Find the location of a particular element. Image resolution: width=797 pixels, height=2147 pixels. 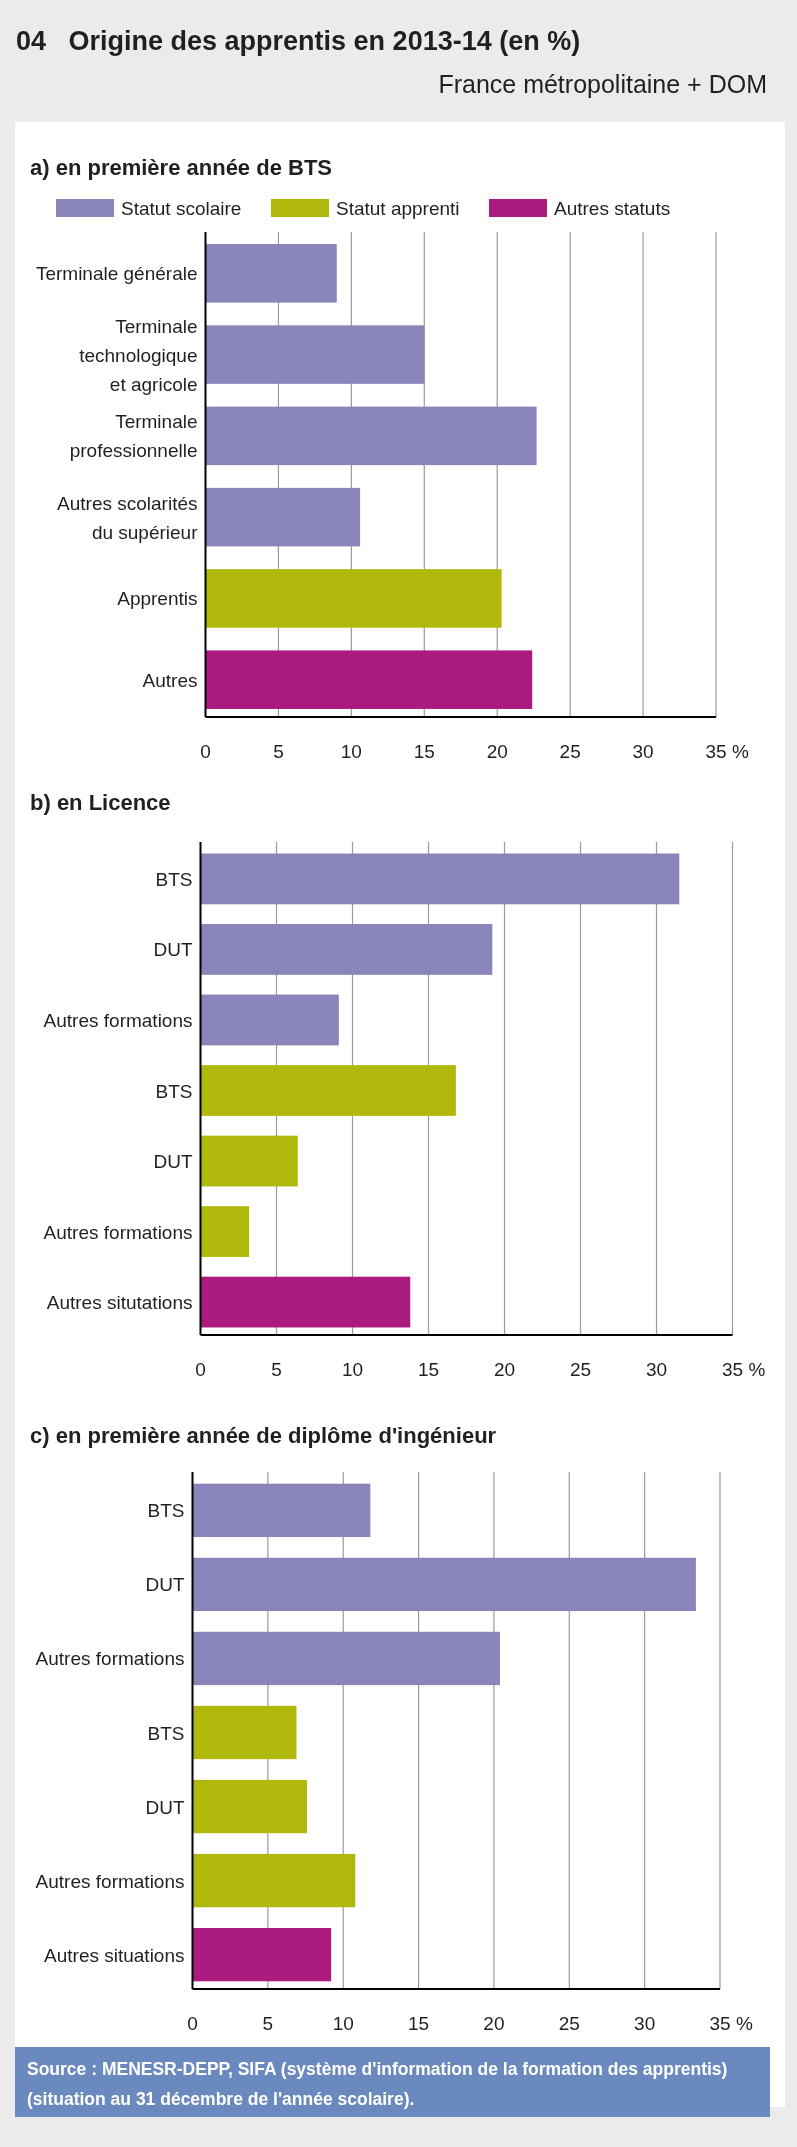

y-tick-label: Terminale générale is located at coordinates (116, 274).